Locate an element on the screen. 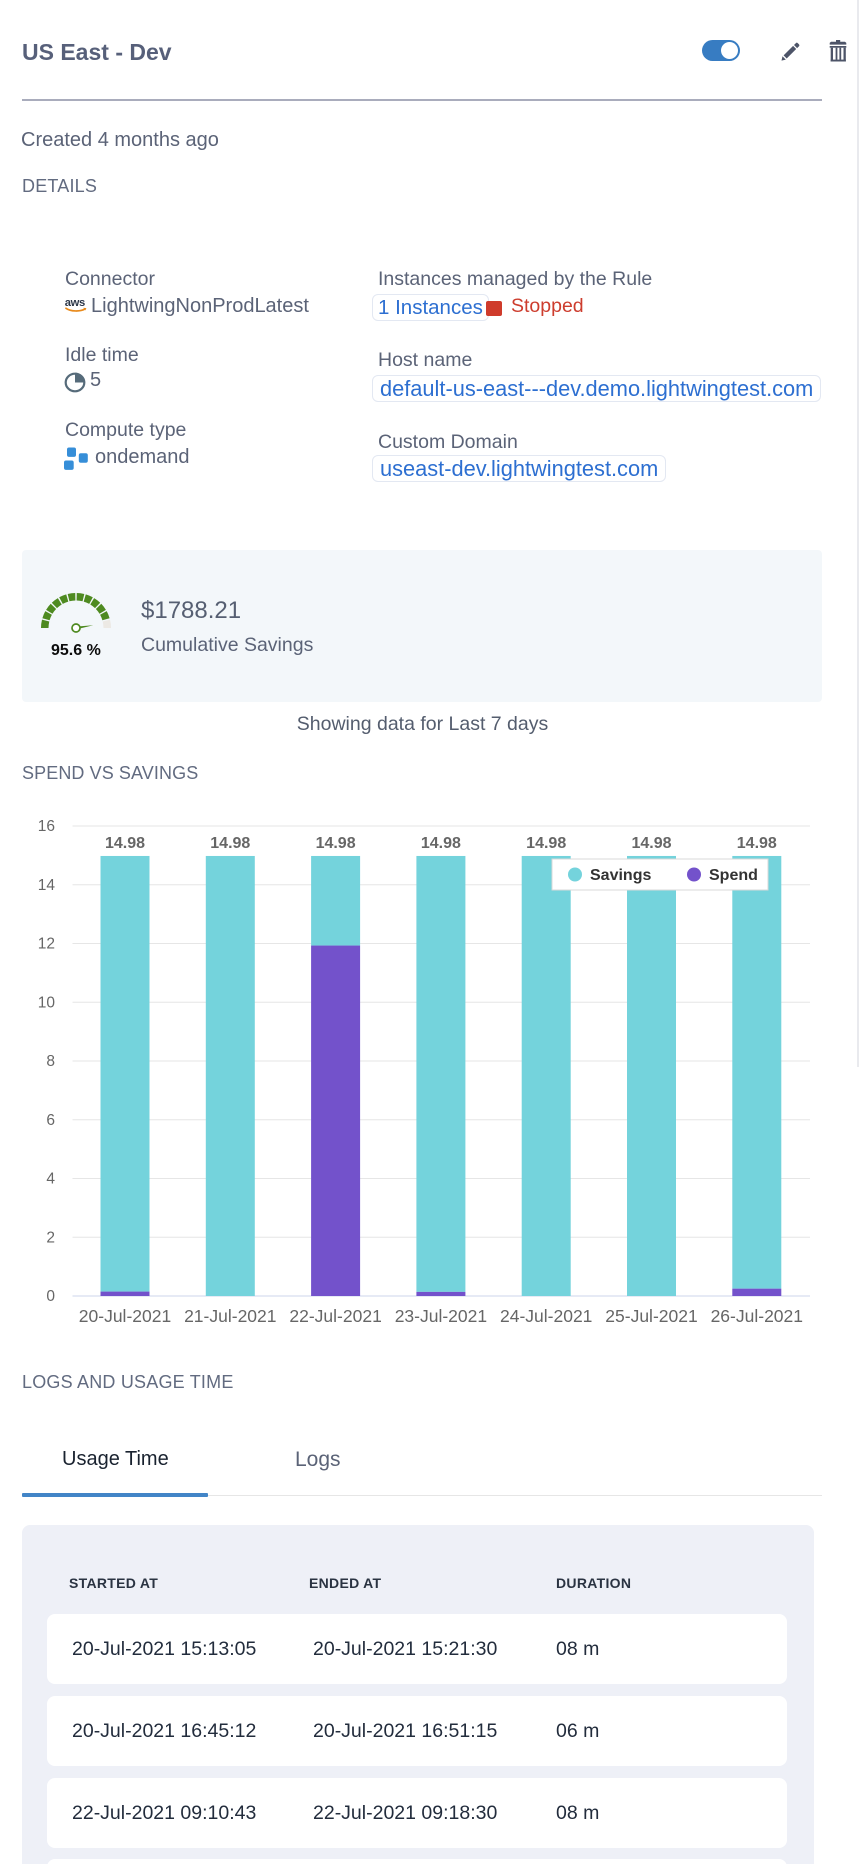 The height and width of the screenshot is (1864, 862). svg-text: 16 is located at coordinates (46, 826).